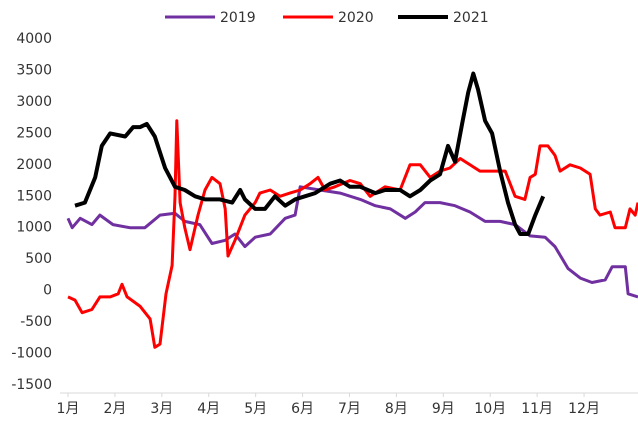 This screenshot has height=421, width=638. What do you see at coordinates (302, 409) in the screenshot?
I see `x-tick-label: 6月` at bounding box center [302, 409].